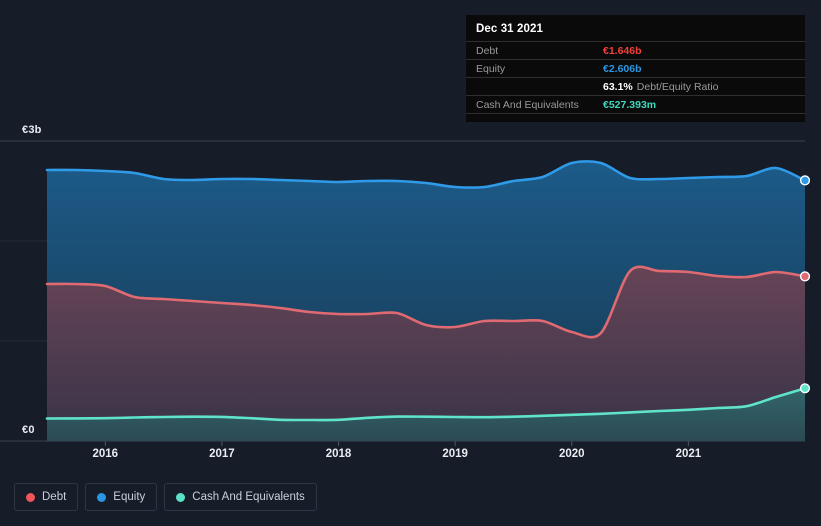  I want to click on tooltip-row-equity: Equity €2.606b, so click(635, 68).